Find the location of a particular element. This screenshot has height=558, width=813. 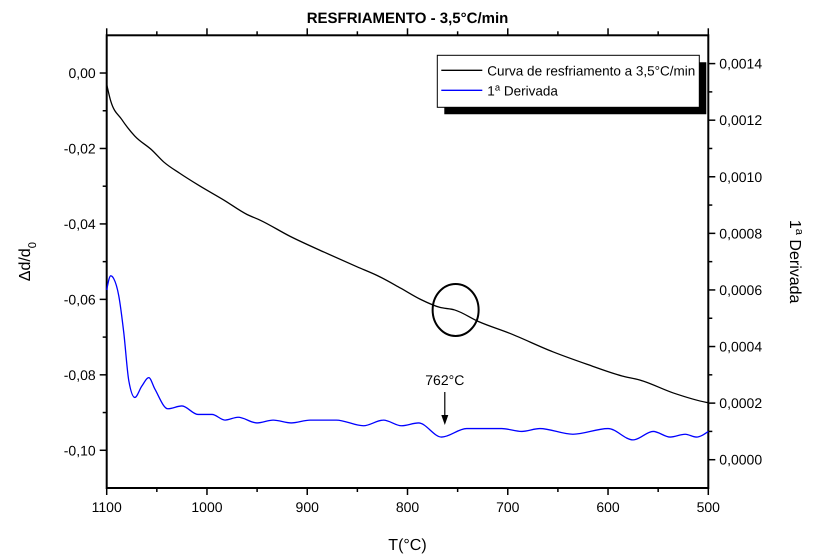

y2-tick-label: 0,0004 is located at coordinates (740, 346).